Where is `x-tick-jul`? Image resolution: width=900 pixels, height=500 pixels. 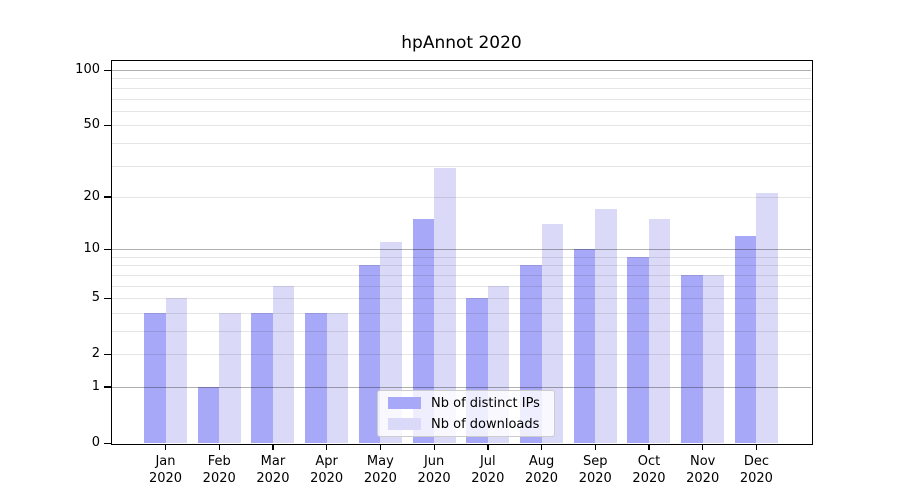
x-tick-jul is located at coordinates (488, 447).